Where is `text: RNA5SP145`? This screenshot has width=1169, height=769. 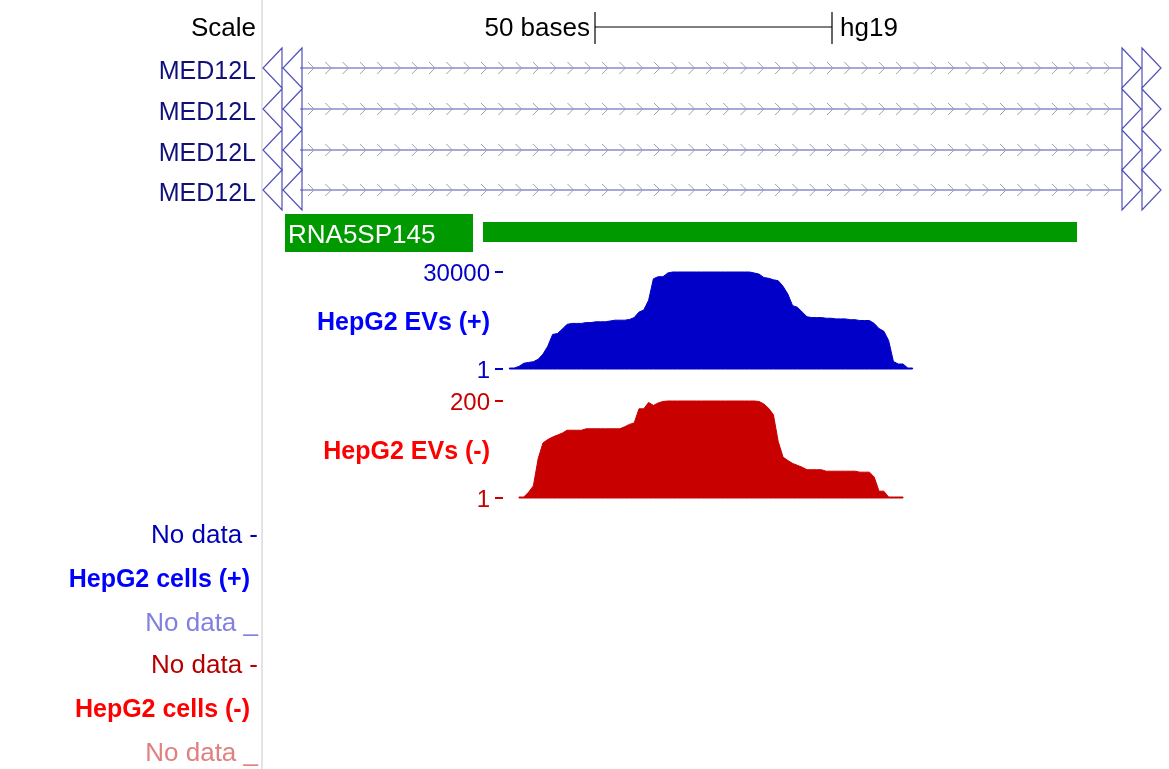
text: RNA5SP145 is located at coordinates (362, 234).